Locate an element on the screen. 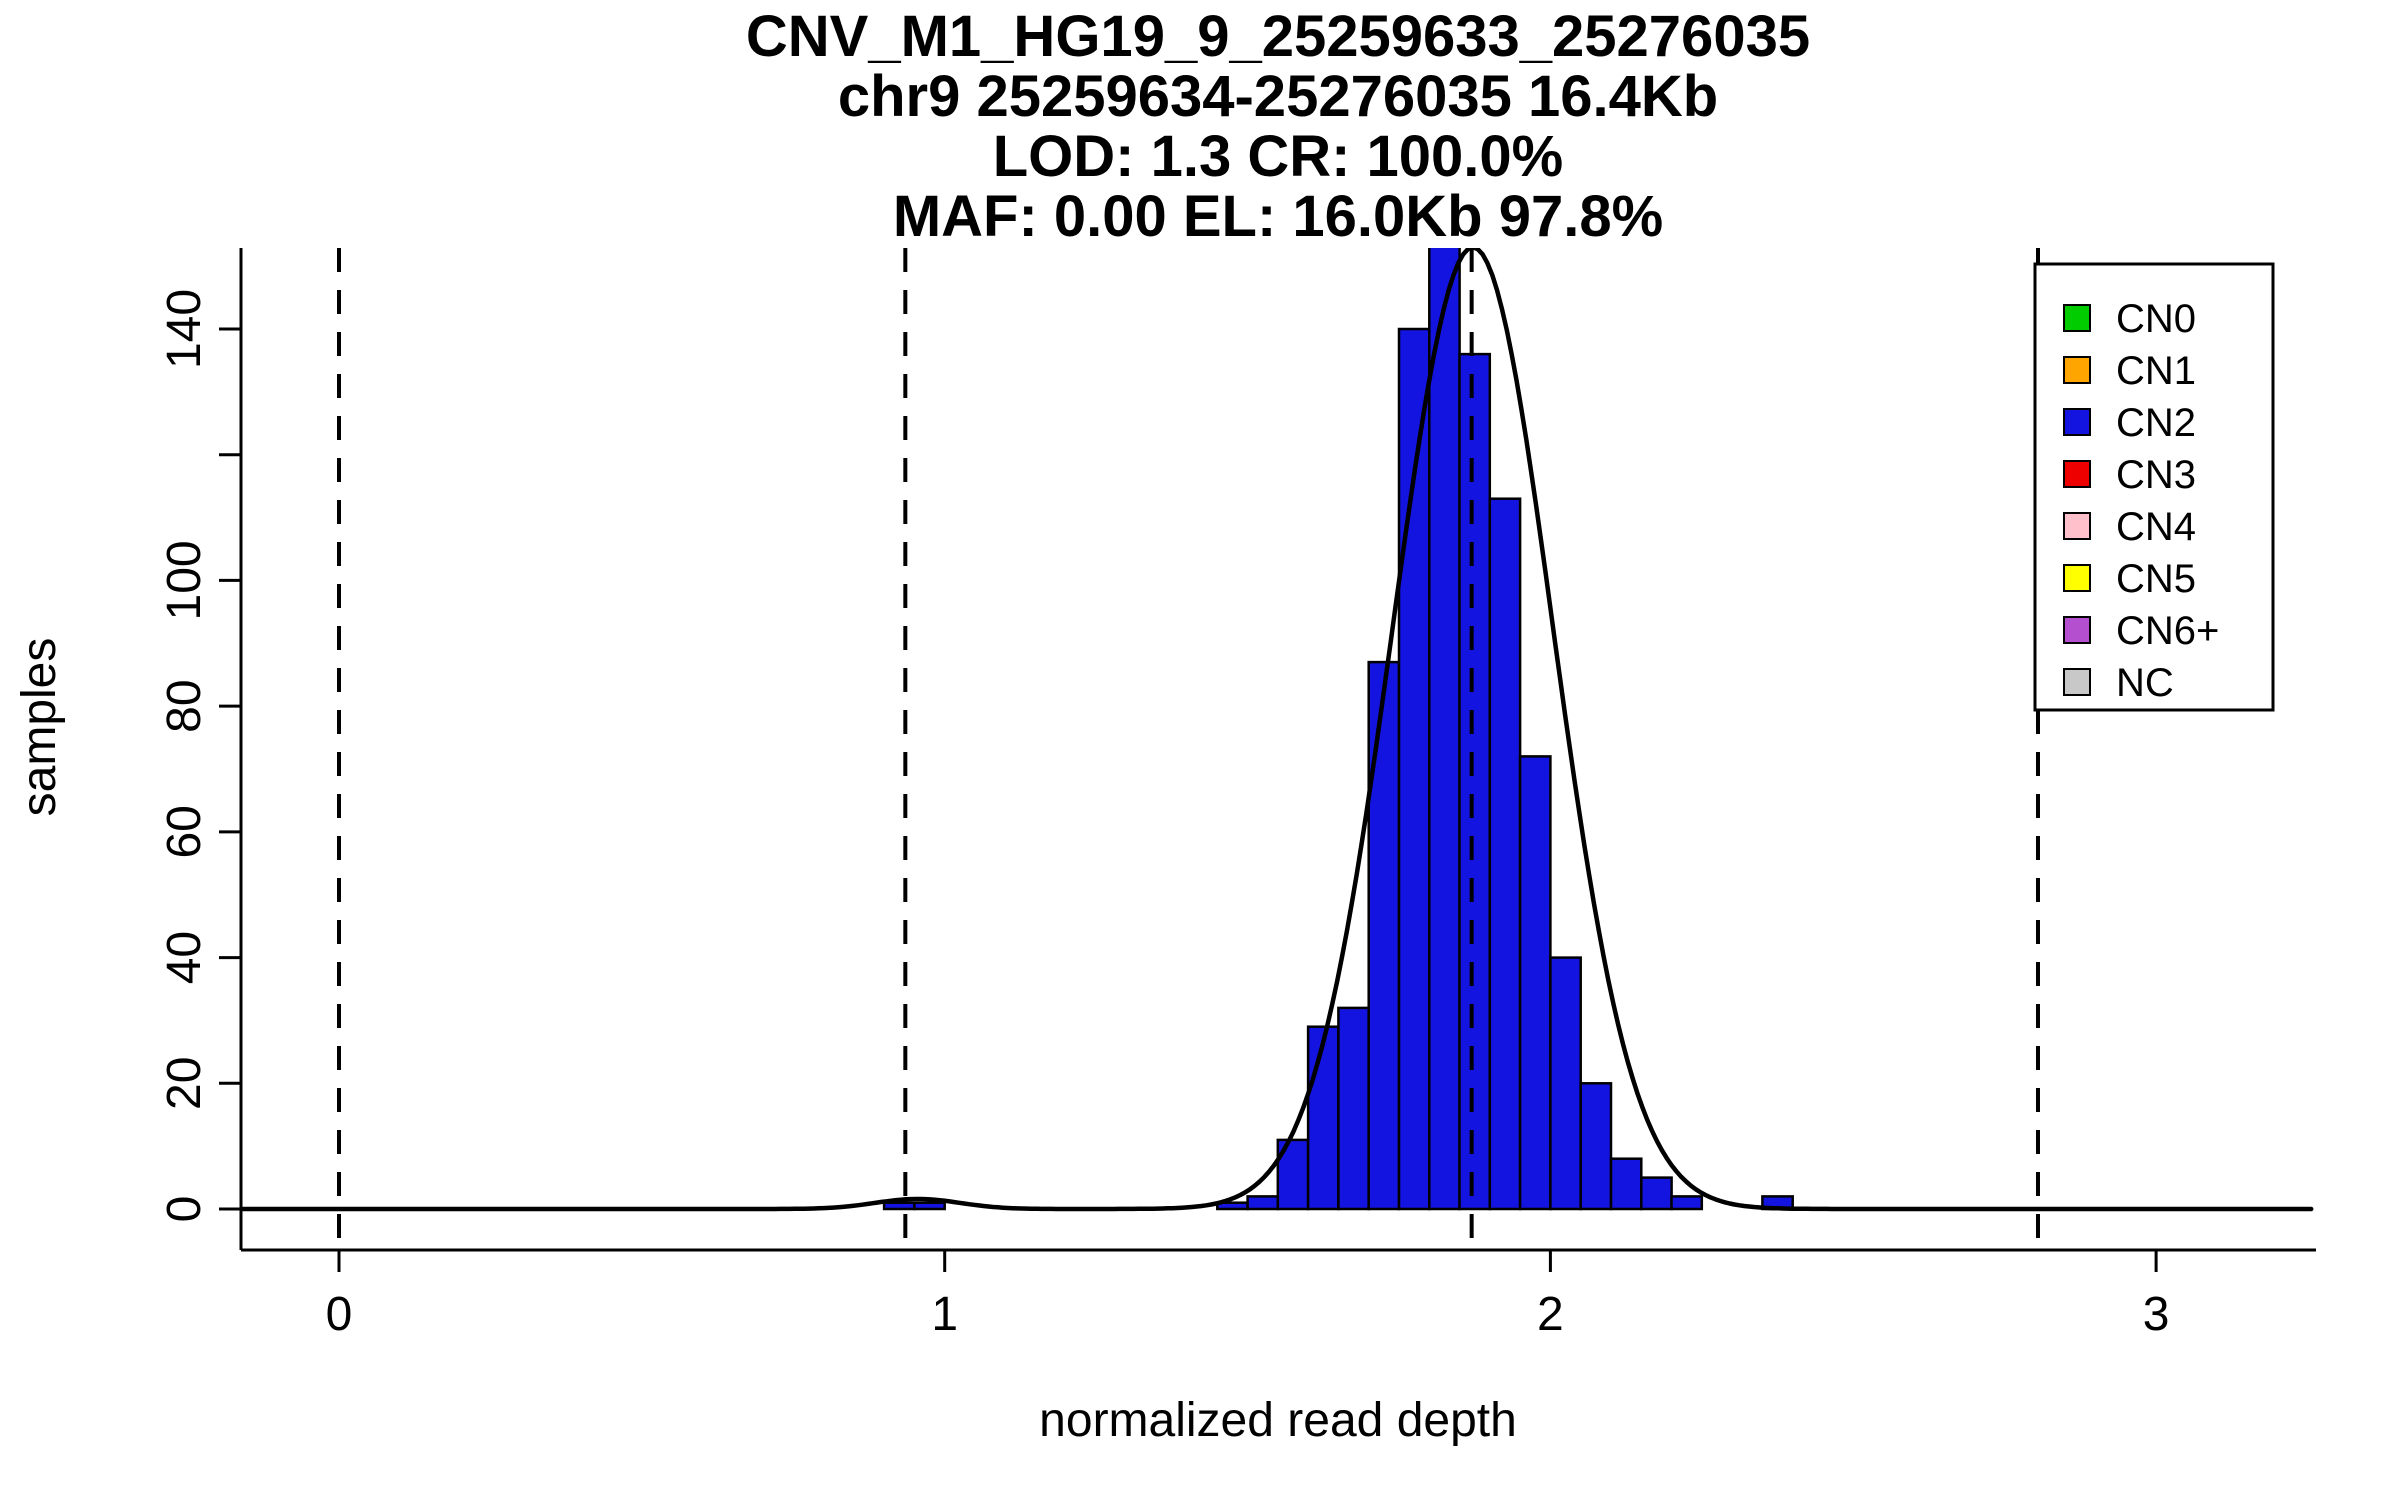  legend-swatch-cn6plus is located at coordinates (2077, 630).